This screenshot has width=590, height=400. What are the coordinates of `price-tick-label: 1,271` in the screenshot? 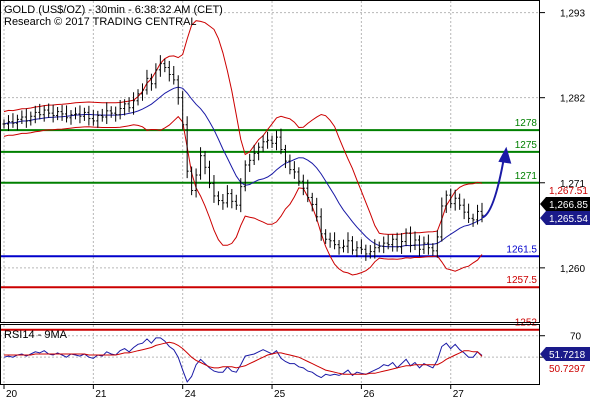 It's located at (572, 184).